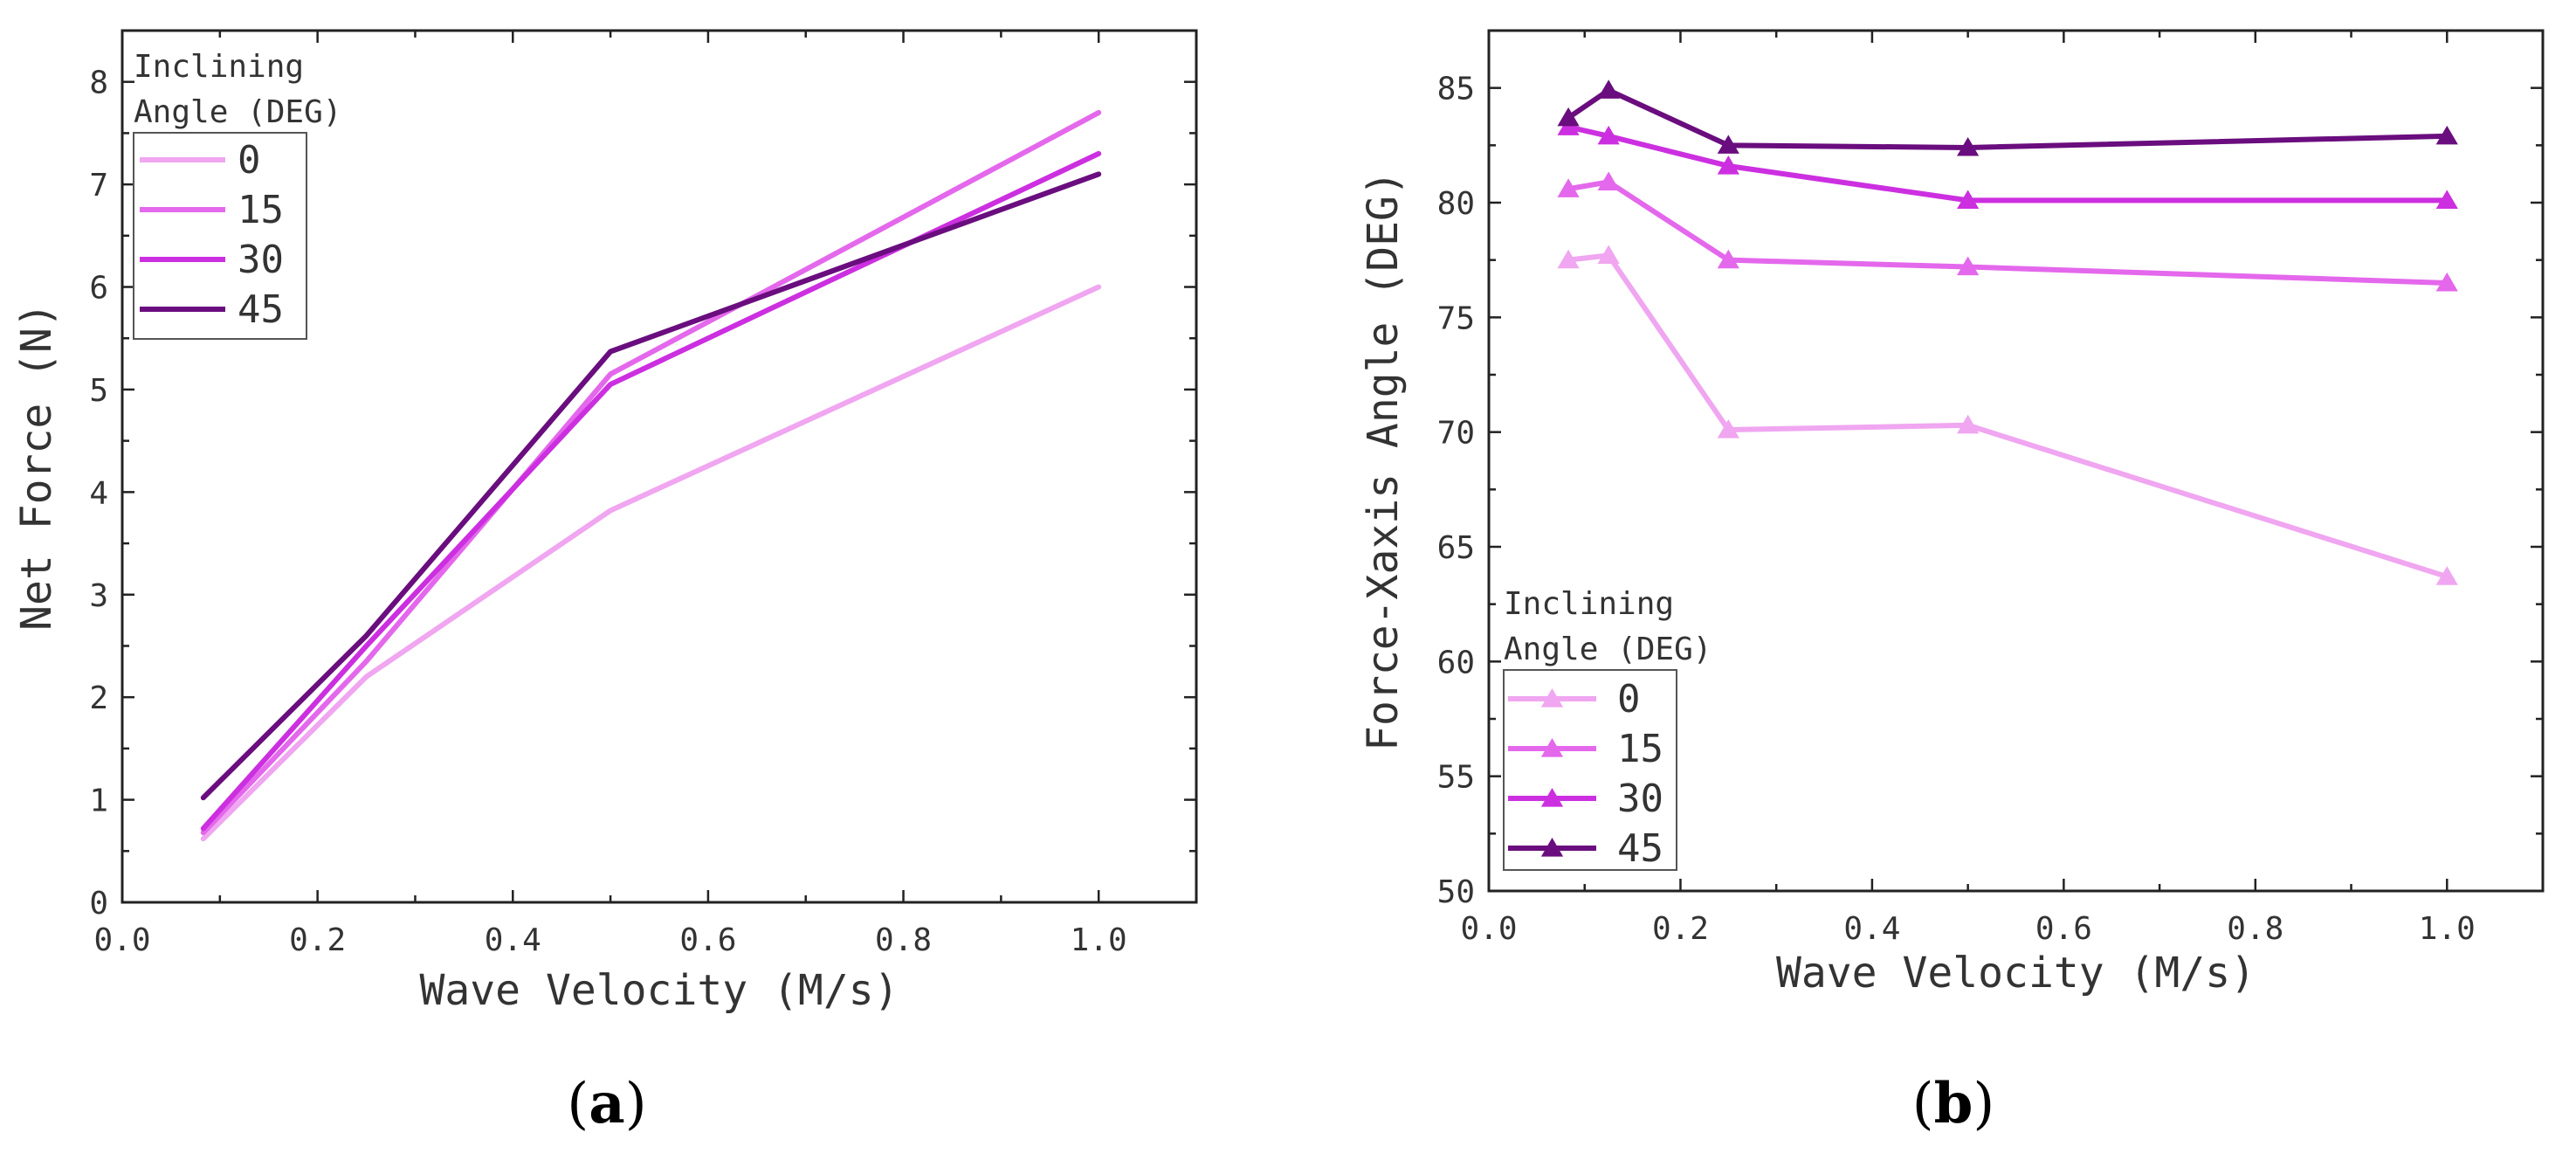 The image size is (2576, 1160). What do you see at coordinates (1456, 89) in the screenshot?
I see `y-tick-label: 85` at bounding box center [1456, 89].